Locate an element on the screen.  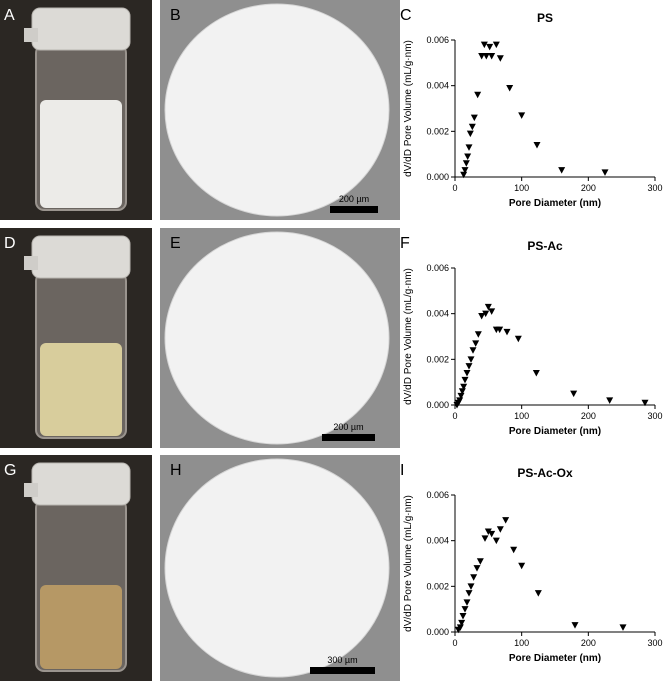
panel-label: B is located at coordinates (175, 15).